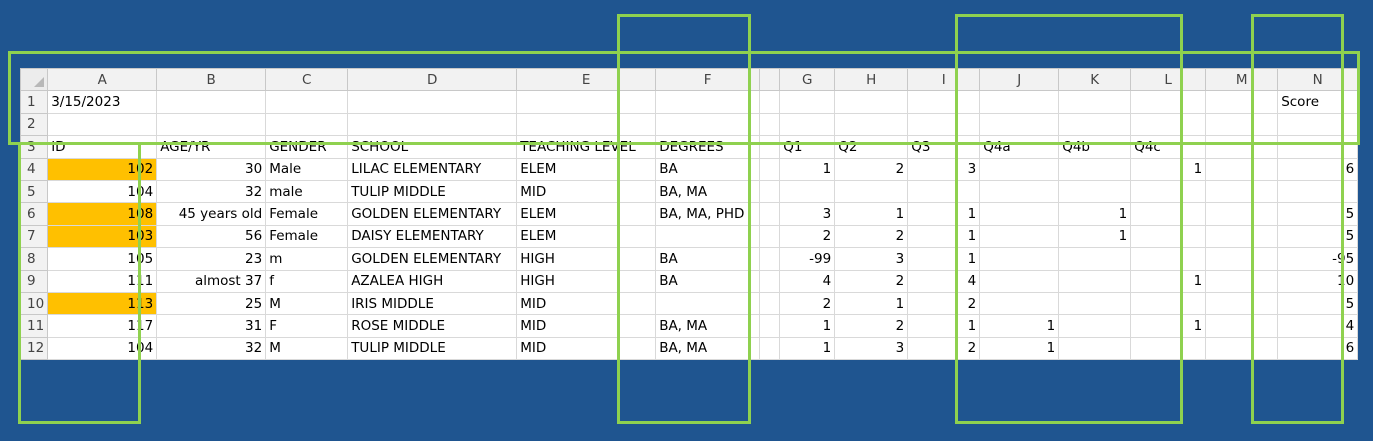 Image resolution: width=1373 pixels, height=441 pixels. What do you see at coordinates (871, 303) in the screenshot?
I see `cell-h10: 1` at bounding box center [871, 303].